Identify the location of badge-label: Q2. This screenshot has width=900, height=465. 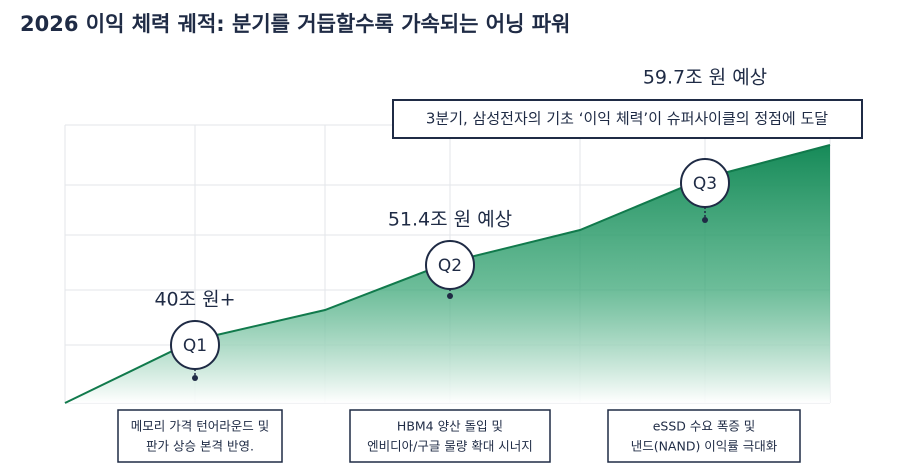
(450, 266).